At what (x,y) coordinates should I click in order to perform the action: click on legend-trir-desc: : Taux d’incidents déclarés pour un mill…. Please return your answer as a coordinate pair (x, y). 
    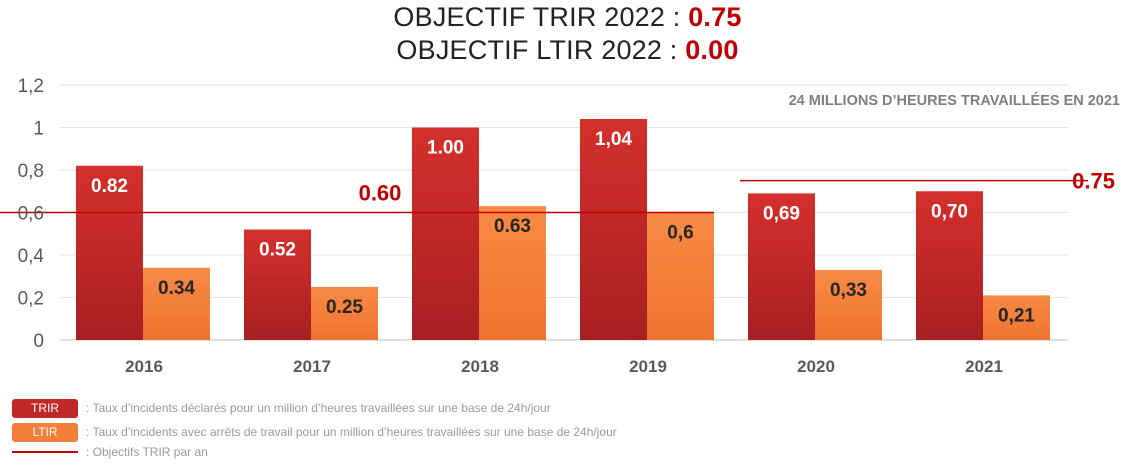
    Looking at the image, I should click on (318, 408).